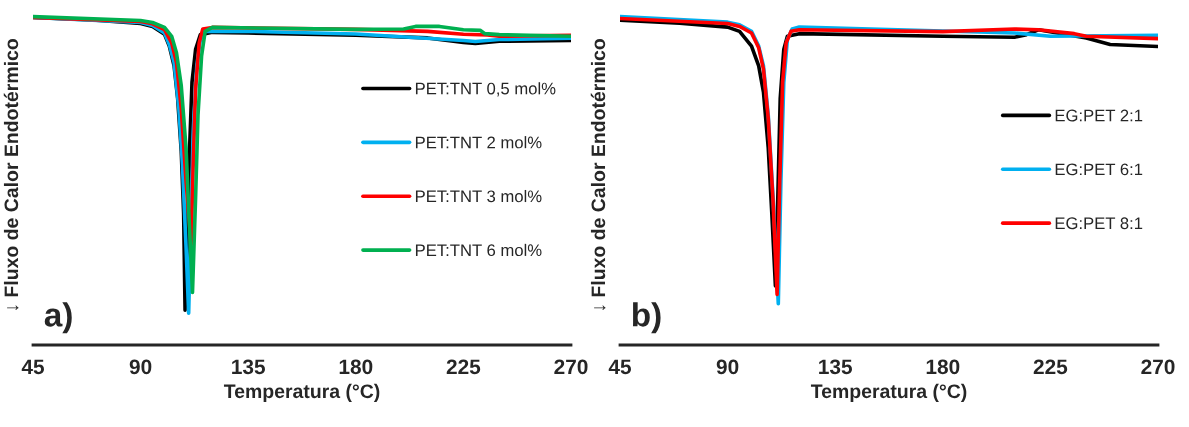  Describe the element at coordinates (478, 250) in the screenshot. I see `legend-label: PET:TNT 6 mol%` at that location.